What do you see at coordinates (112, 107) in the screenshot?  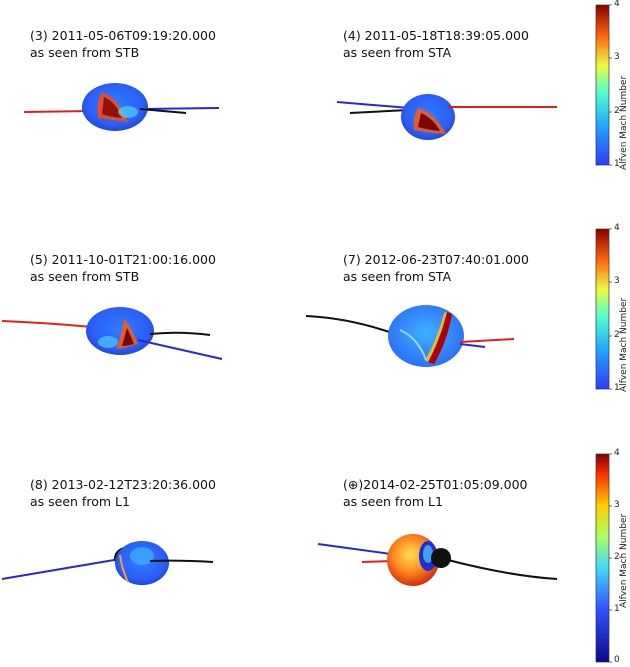 I see `warm-region` at bounding box center [112, 107].